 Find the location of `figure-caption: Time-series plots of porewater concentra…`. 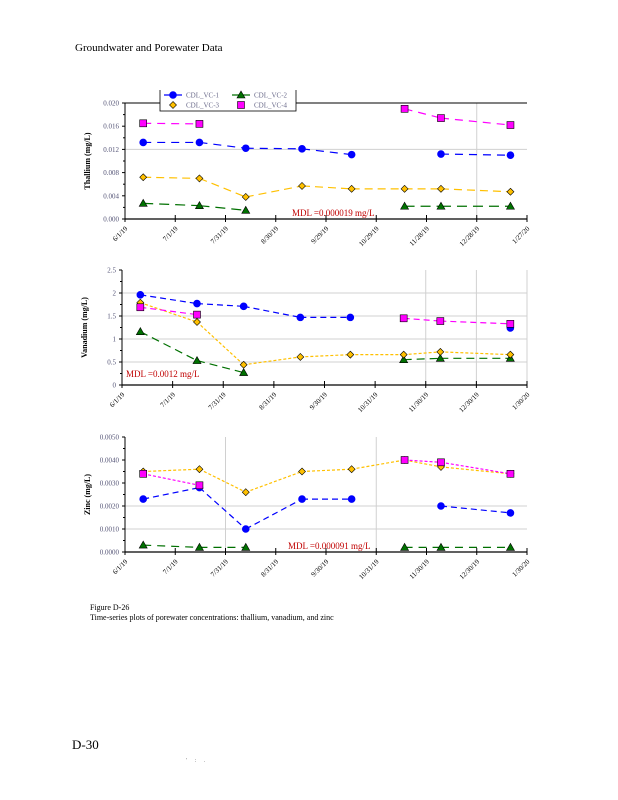

figure-caption: Time-series plots of porewater concentra… is located at coordinates (212, 617).